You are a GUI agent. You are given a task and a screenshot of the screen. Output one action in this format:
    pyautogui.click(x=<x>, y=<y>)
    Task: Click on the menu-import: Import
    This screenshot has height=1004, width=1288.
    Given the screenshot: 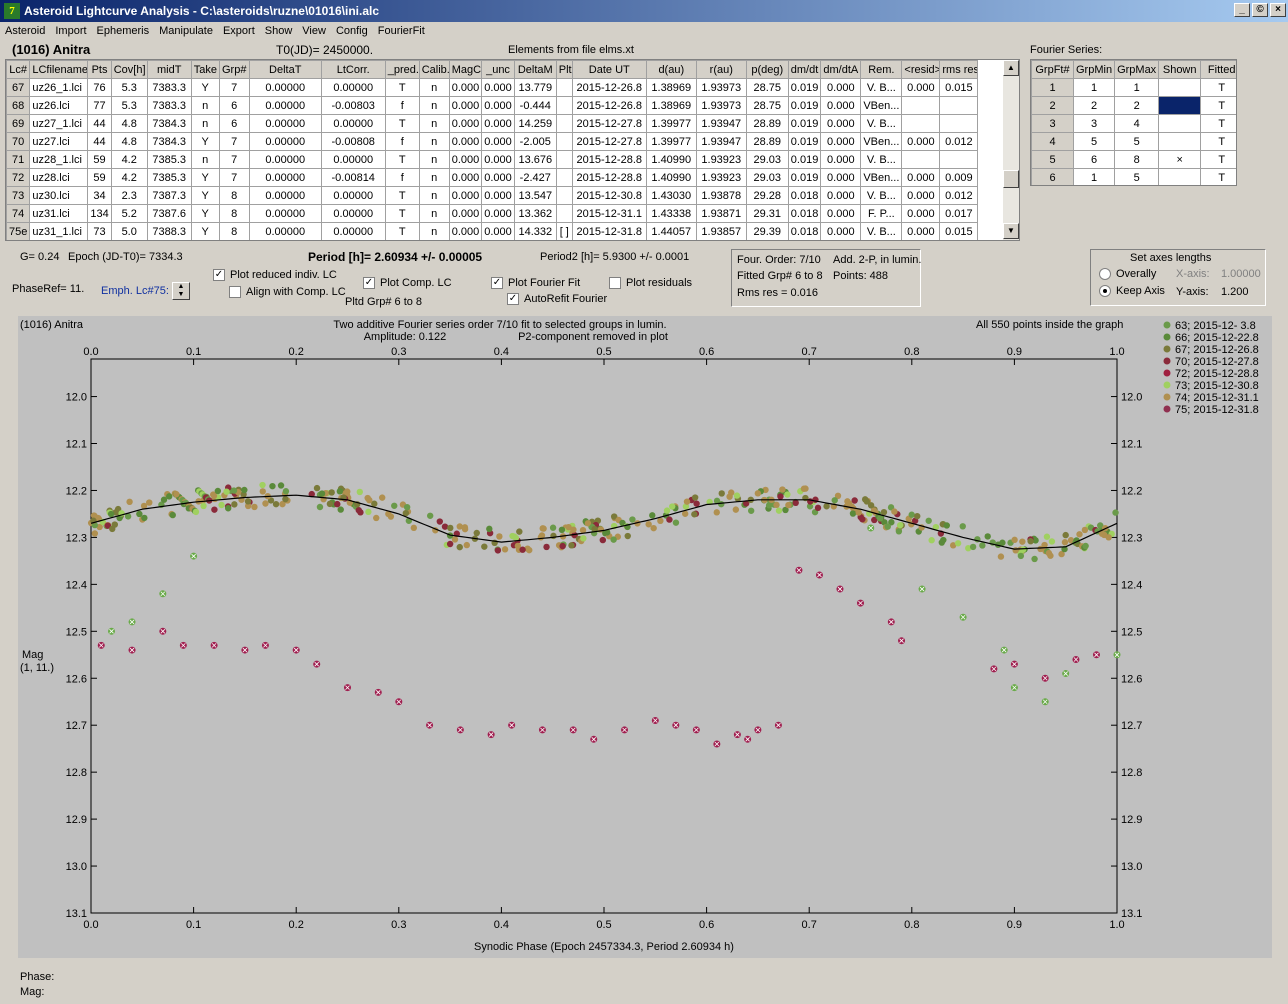 What is the action you would take?
    pyautogui.click(x=71, y=31)
    